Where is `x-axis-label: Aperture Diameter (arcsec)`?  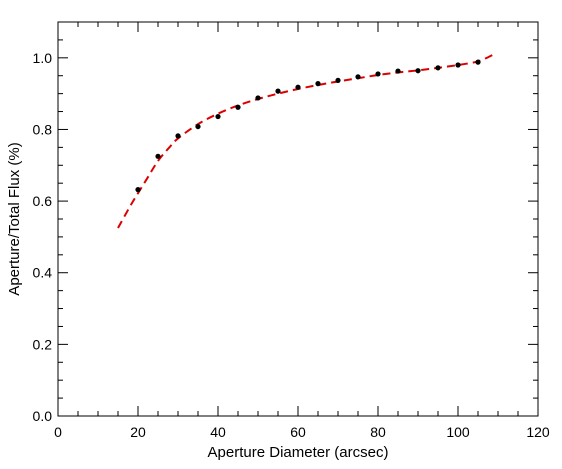
x-axis-label: Aperture Diameter (arcsec) is located at coordinates (298, 452).